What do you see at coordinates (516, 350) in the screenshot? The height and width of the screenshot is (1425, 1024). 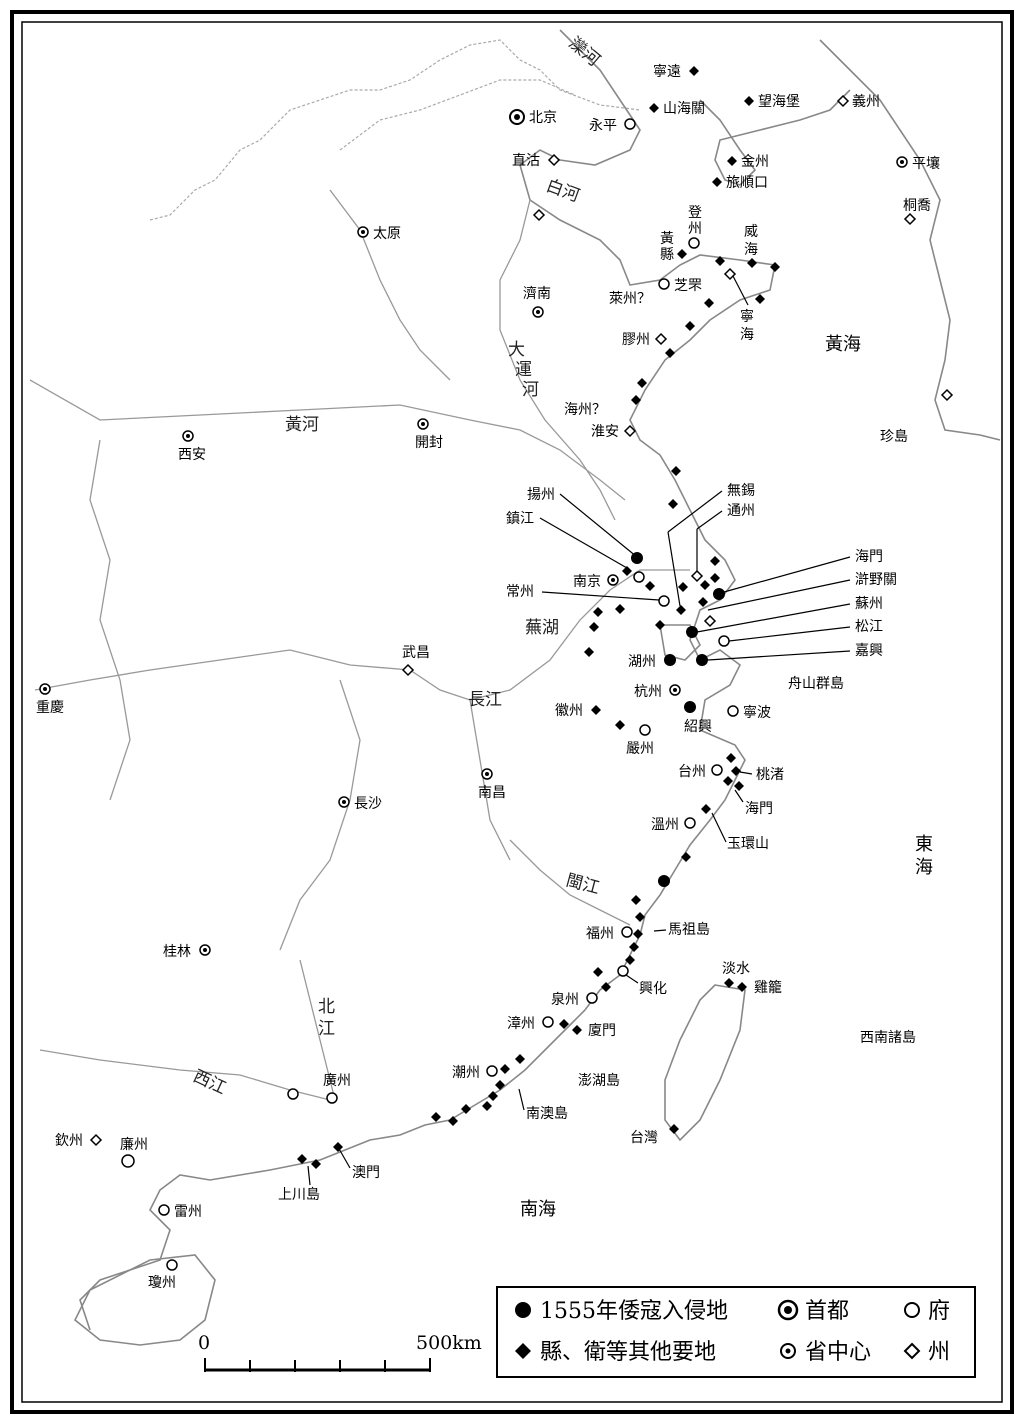 I see `canal-label-1: 大` at bounding box center [516, 350].